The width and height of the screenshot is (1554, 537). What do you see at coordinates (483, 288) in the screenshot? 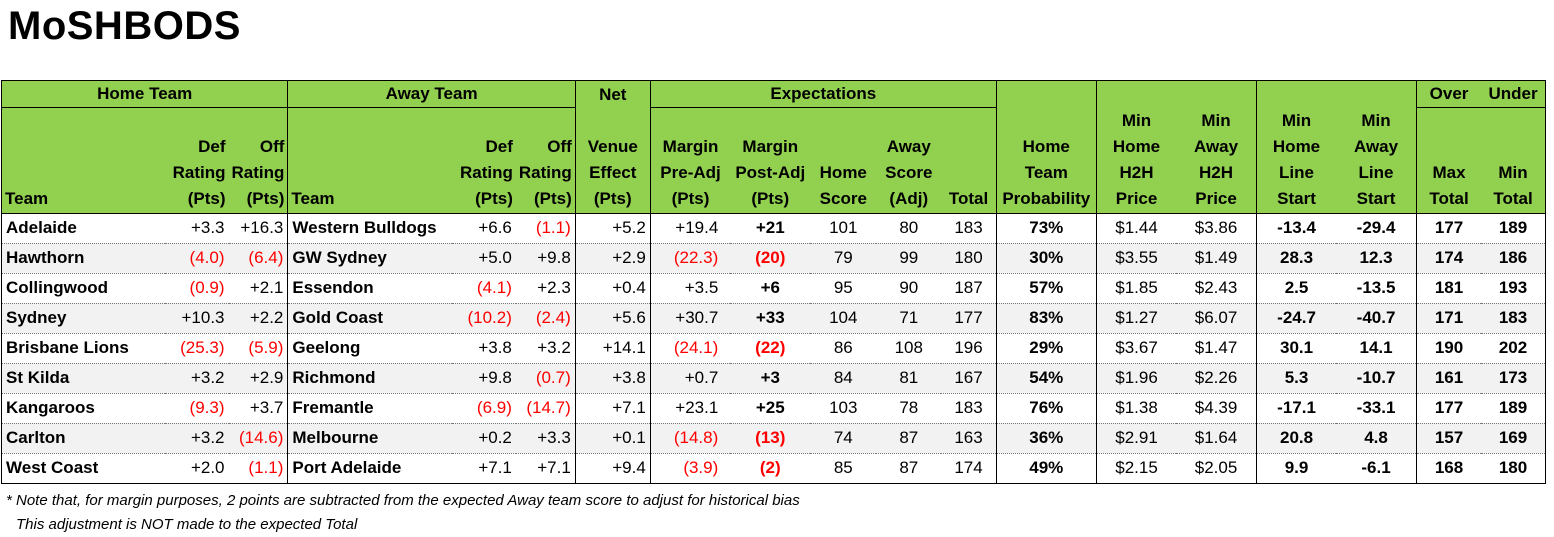
I see `away-def-rating: (4.1)` at bounding box center [483, 288].